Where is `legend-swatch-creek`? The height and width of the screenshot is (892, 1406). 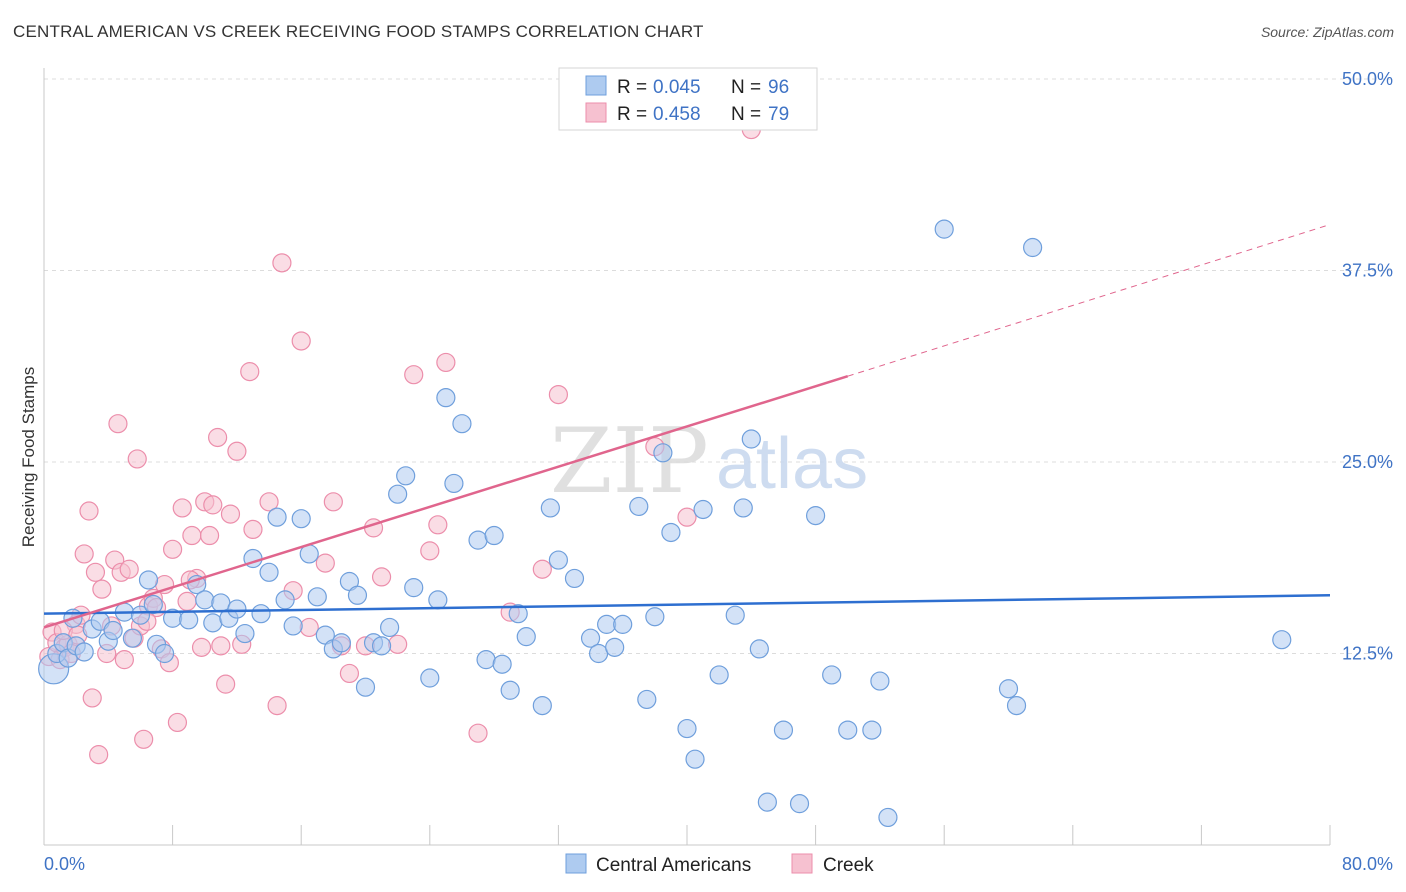
legend-swatch-creek is located at coordinates (596, 112).